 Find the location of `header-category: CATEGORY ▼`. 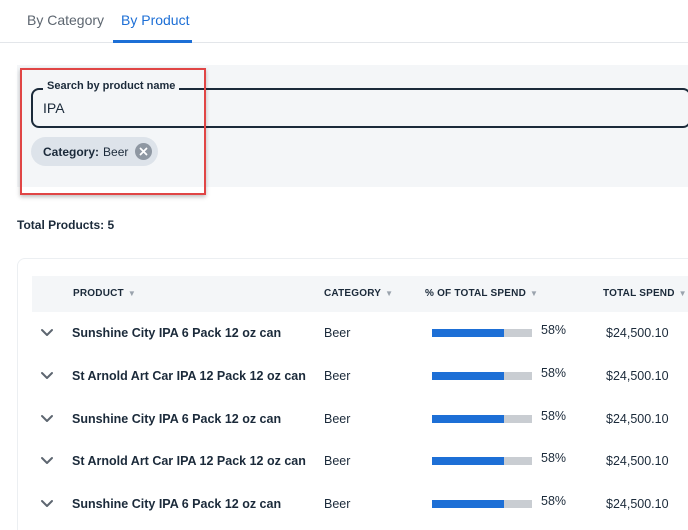

header-category: CATEGORY ▼ is located at coordinates (359, 293).